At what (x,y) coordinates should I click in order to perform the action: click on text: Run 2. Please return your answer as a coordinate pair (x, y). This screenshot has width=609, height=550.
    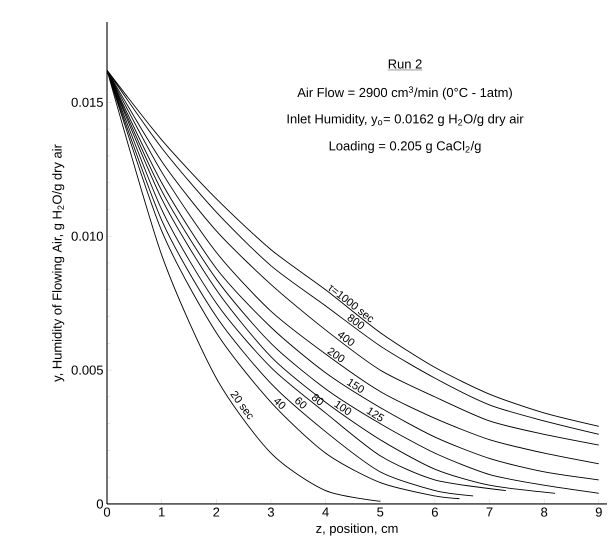
    Looking at the image, I should click on (405, 64).